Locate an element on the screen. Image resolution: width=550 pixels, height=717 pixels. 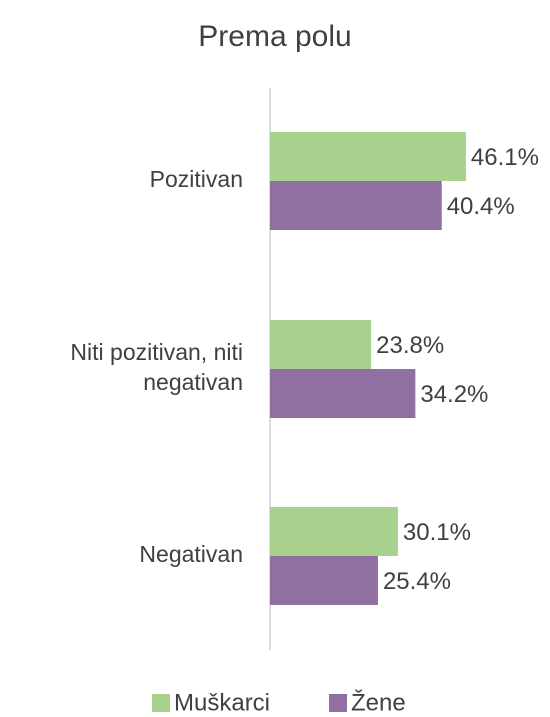
legend-label: Žene is located at coordinates (378, 702).